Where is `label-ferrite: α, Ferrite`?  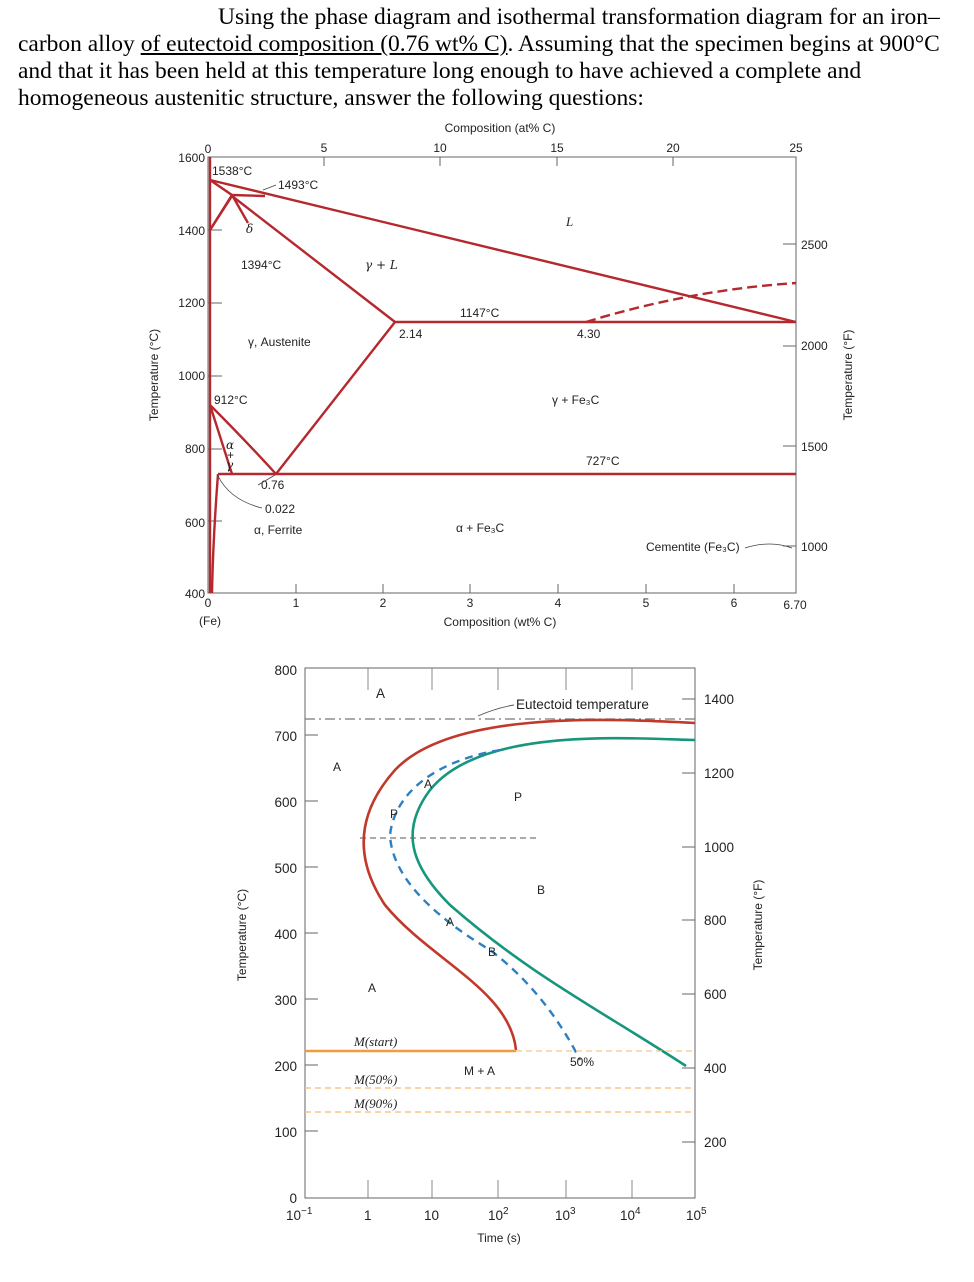
label-ferrite: α, Ferrite is located at coordinates (278, 530).